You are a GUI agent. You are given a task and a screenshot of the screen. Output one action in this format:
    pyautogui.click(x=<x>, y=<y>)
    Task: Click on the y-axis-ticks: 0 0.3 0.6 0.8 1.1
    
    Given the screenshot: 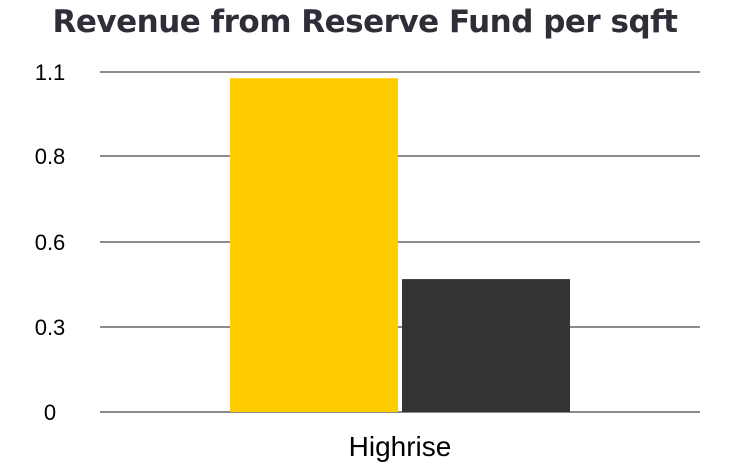 What is the action you would take?
    pyautogui.click(x=50, y=242)
    